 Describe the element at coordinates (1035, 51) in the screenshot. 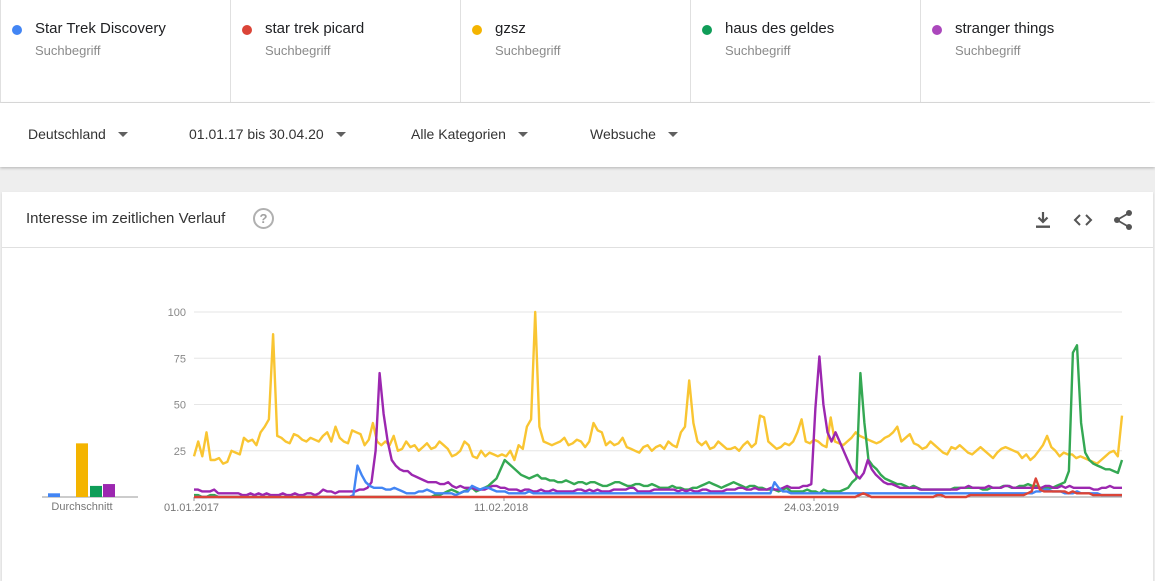

I see `term-card-5: stranger things Suchbegriff` at that location.